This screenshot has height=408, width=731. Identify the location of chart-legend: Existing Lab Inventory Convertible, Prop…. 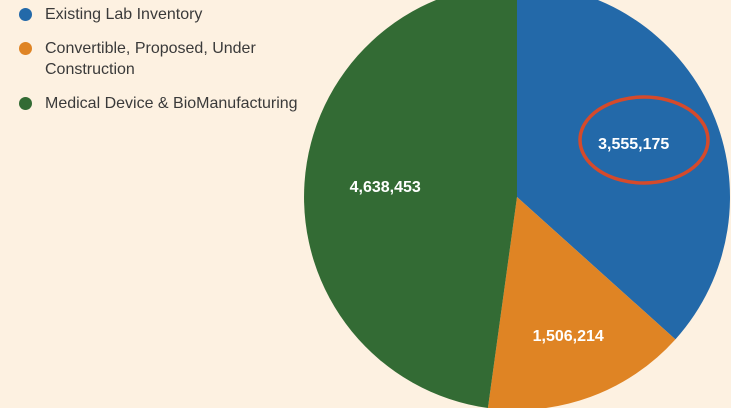
(159, 65).